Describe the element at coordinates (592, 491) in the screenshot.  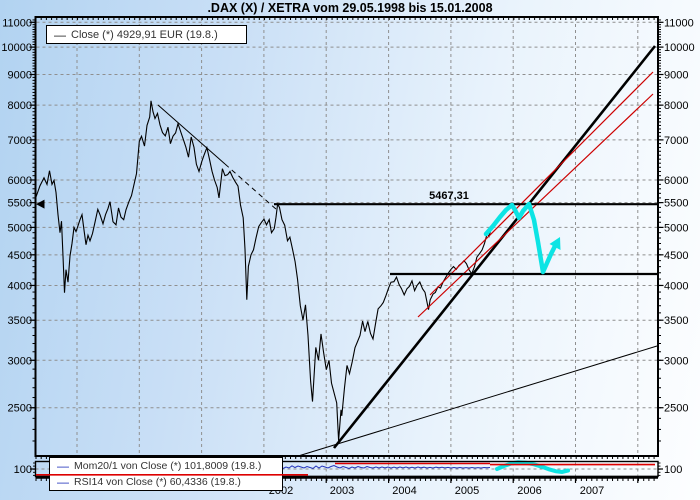
I see `x-axis-year-label: 2007` at that location.